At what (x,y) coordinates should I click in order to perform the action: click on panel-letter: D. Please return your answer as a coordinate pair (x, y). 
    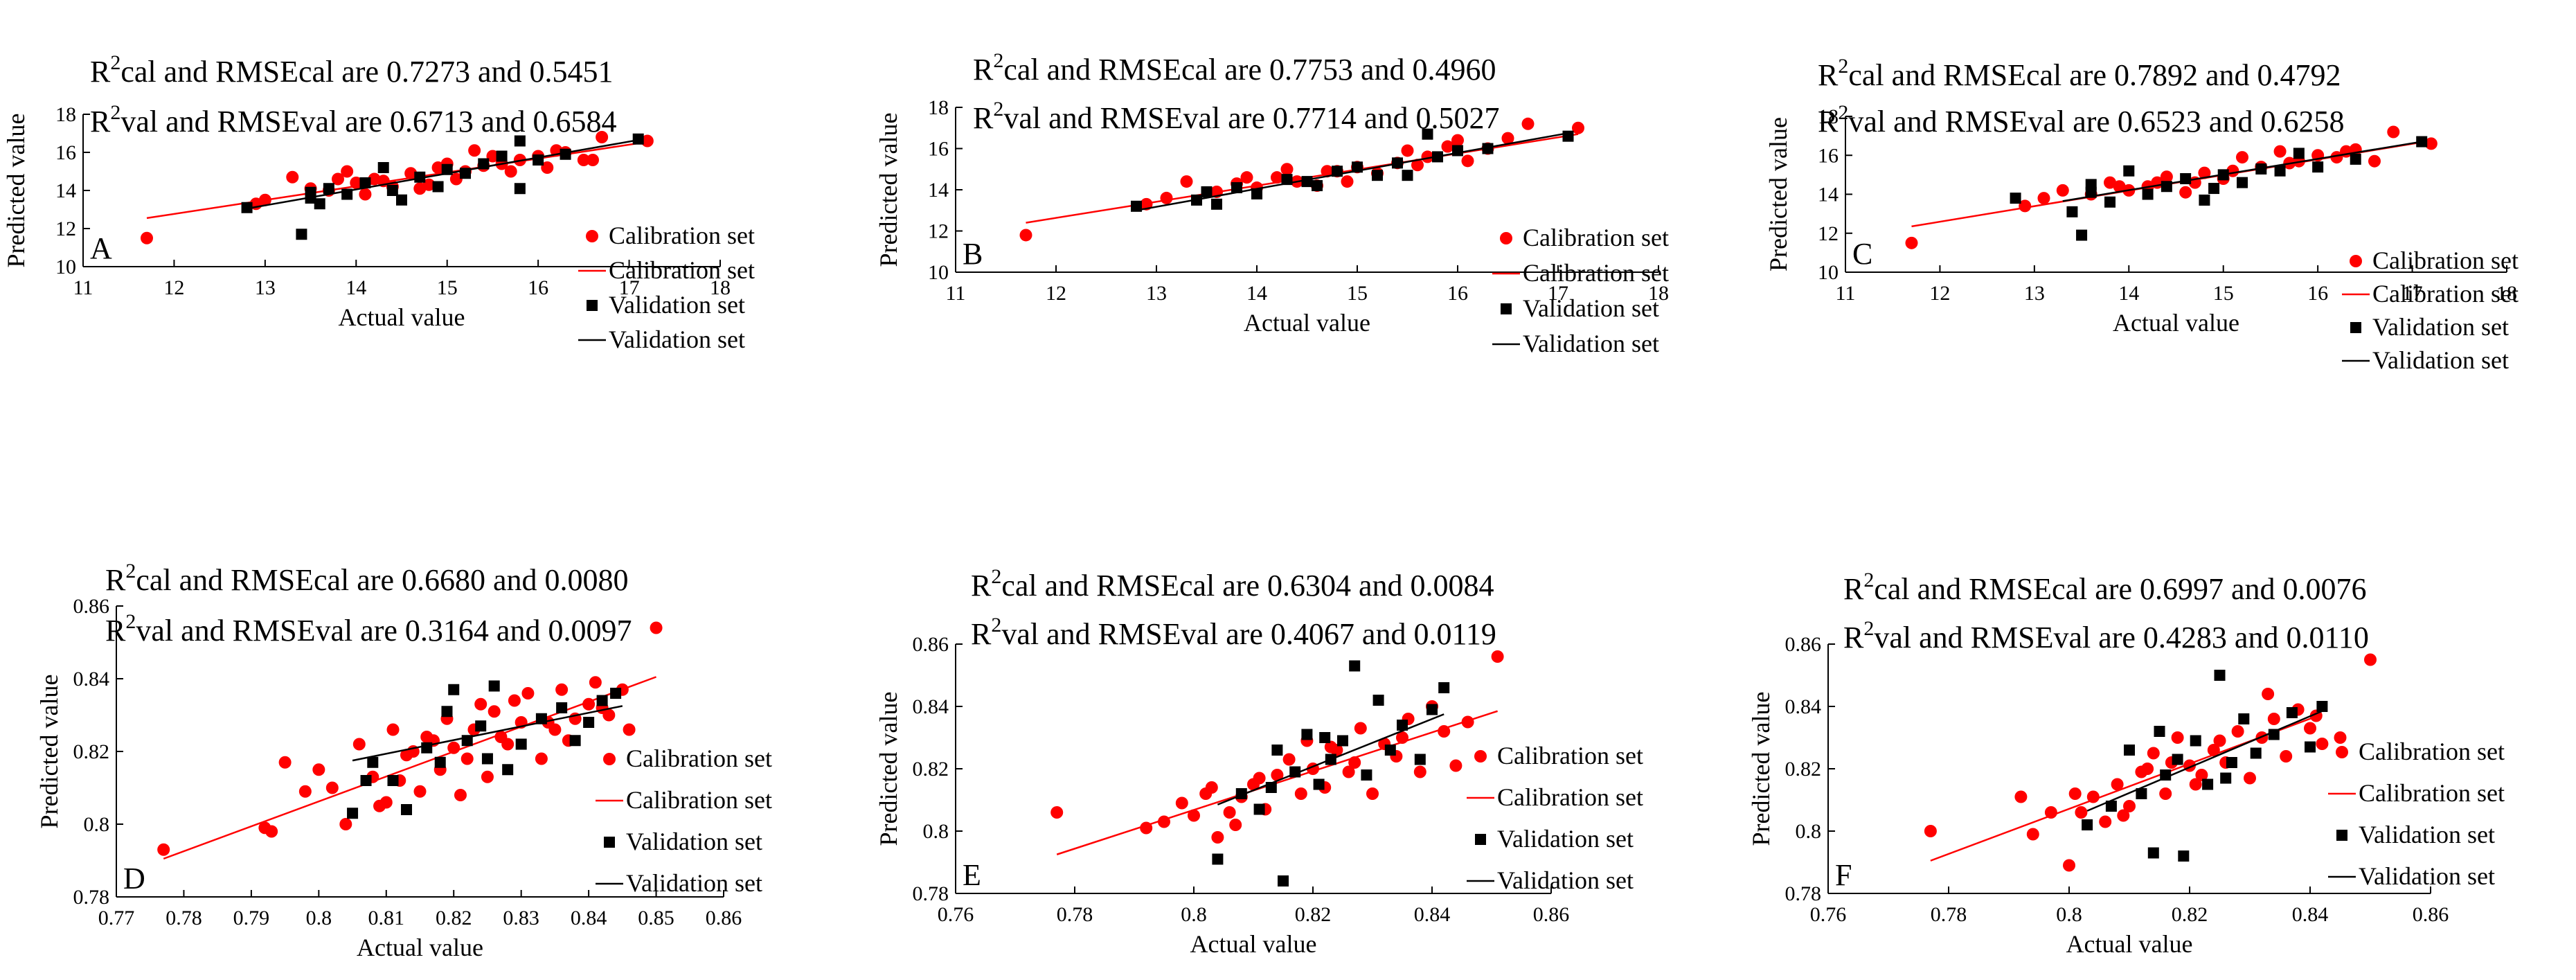
    Looking at the image, I should click on (134, 879).